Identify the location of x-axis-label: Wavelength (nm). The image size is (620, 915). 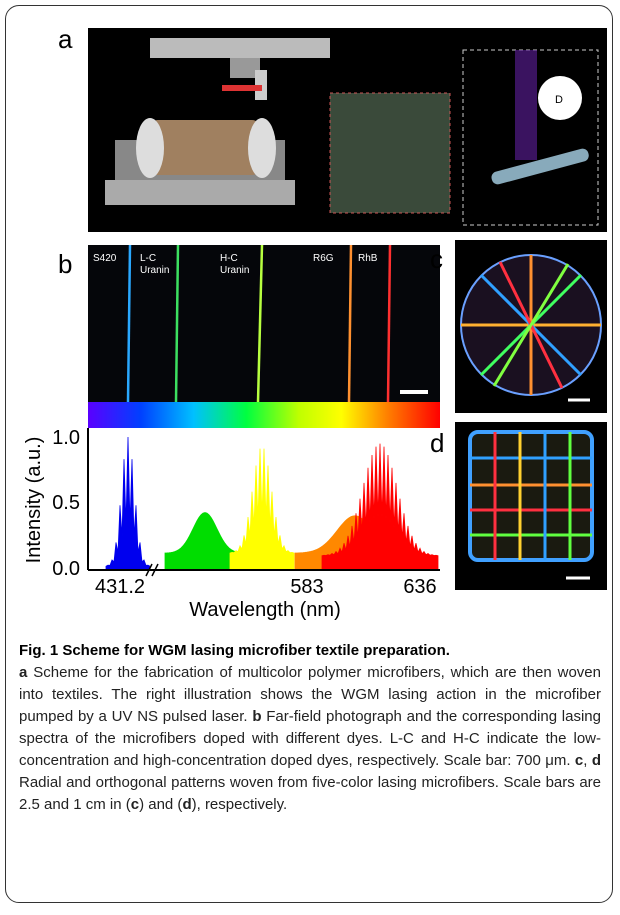
(265, 610).